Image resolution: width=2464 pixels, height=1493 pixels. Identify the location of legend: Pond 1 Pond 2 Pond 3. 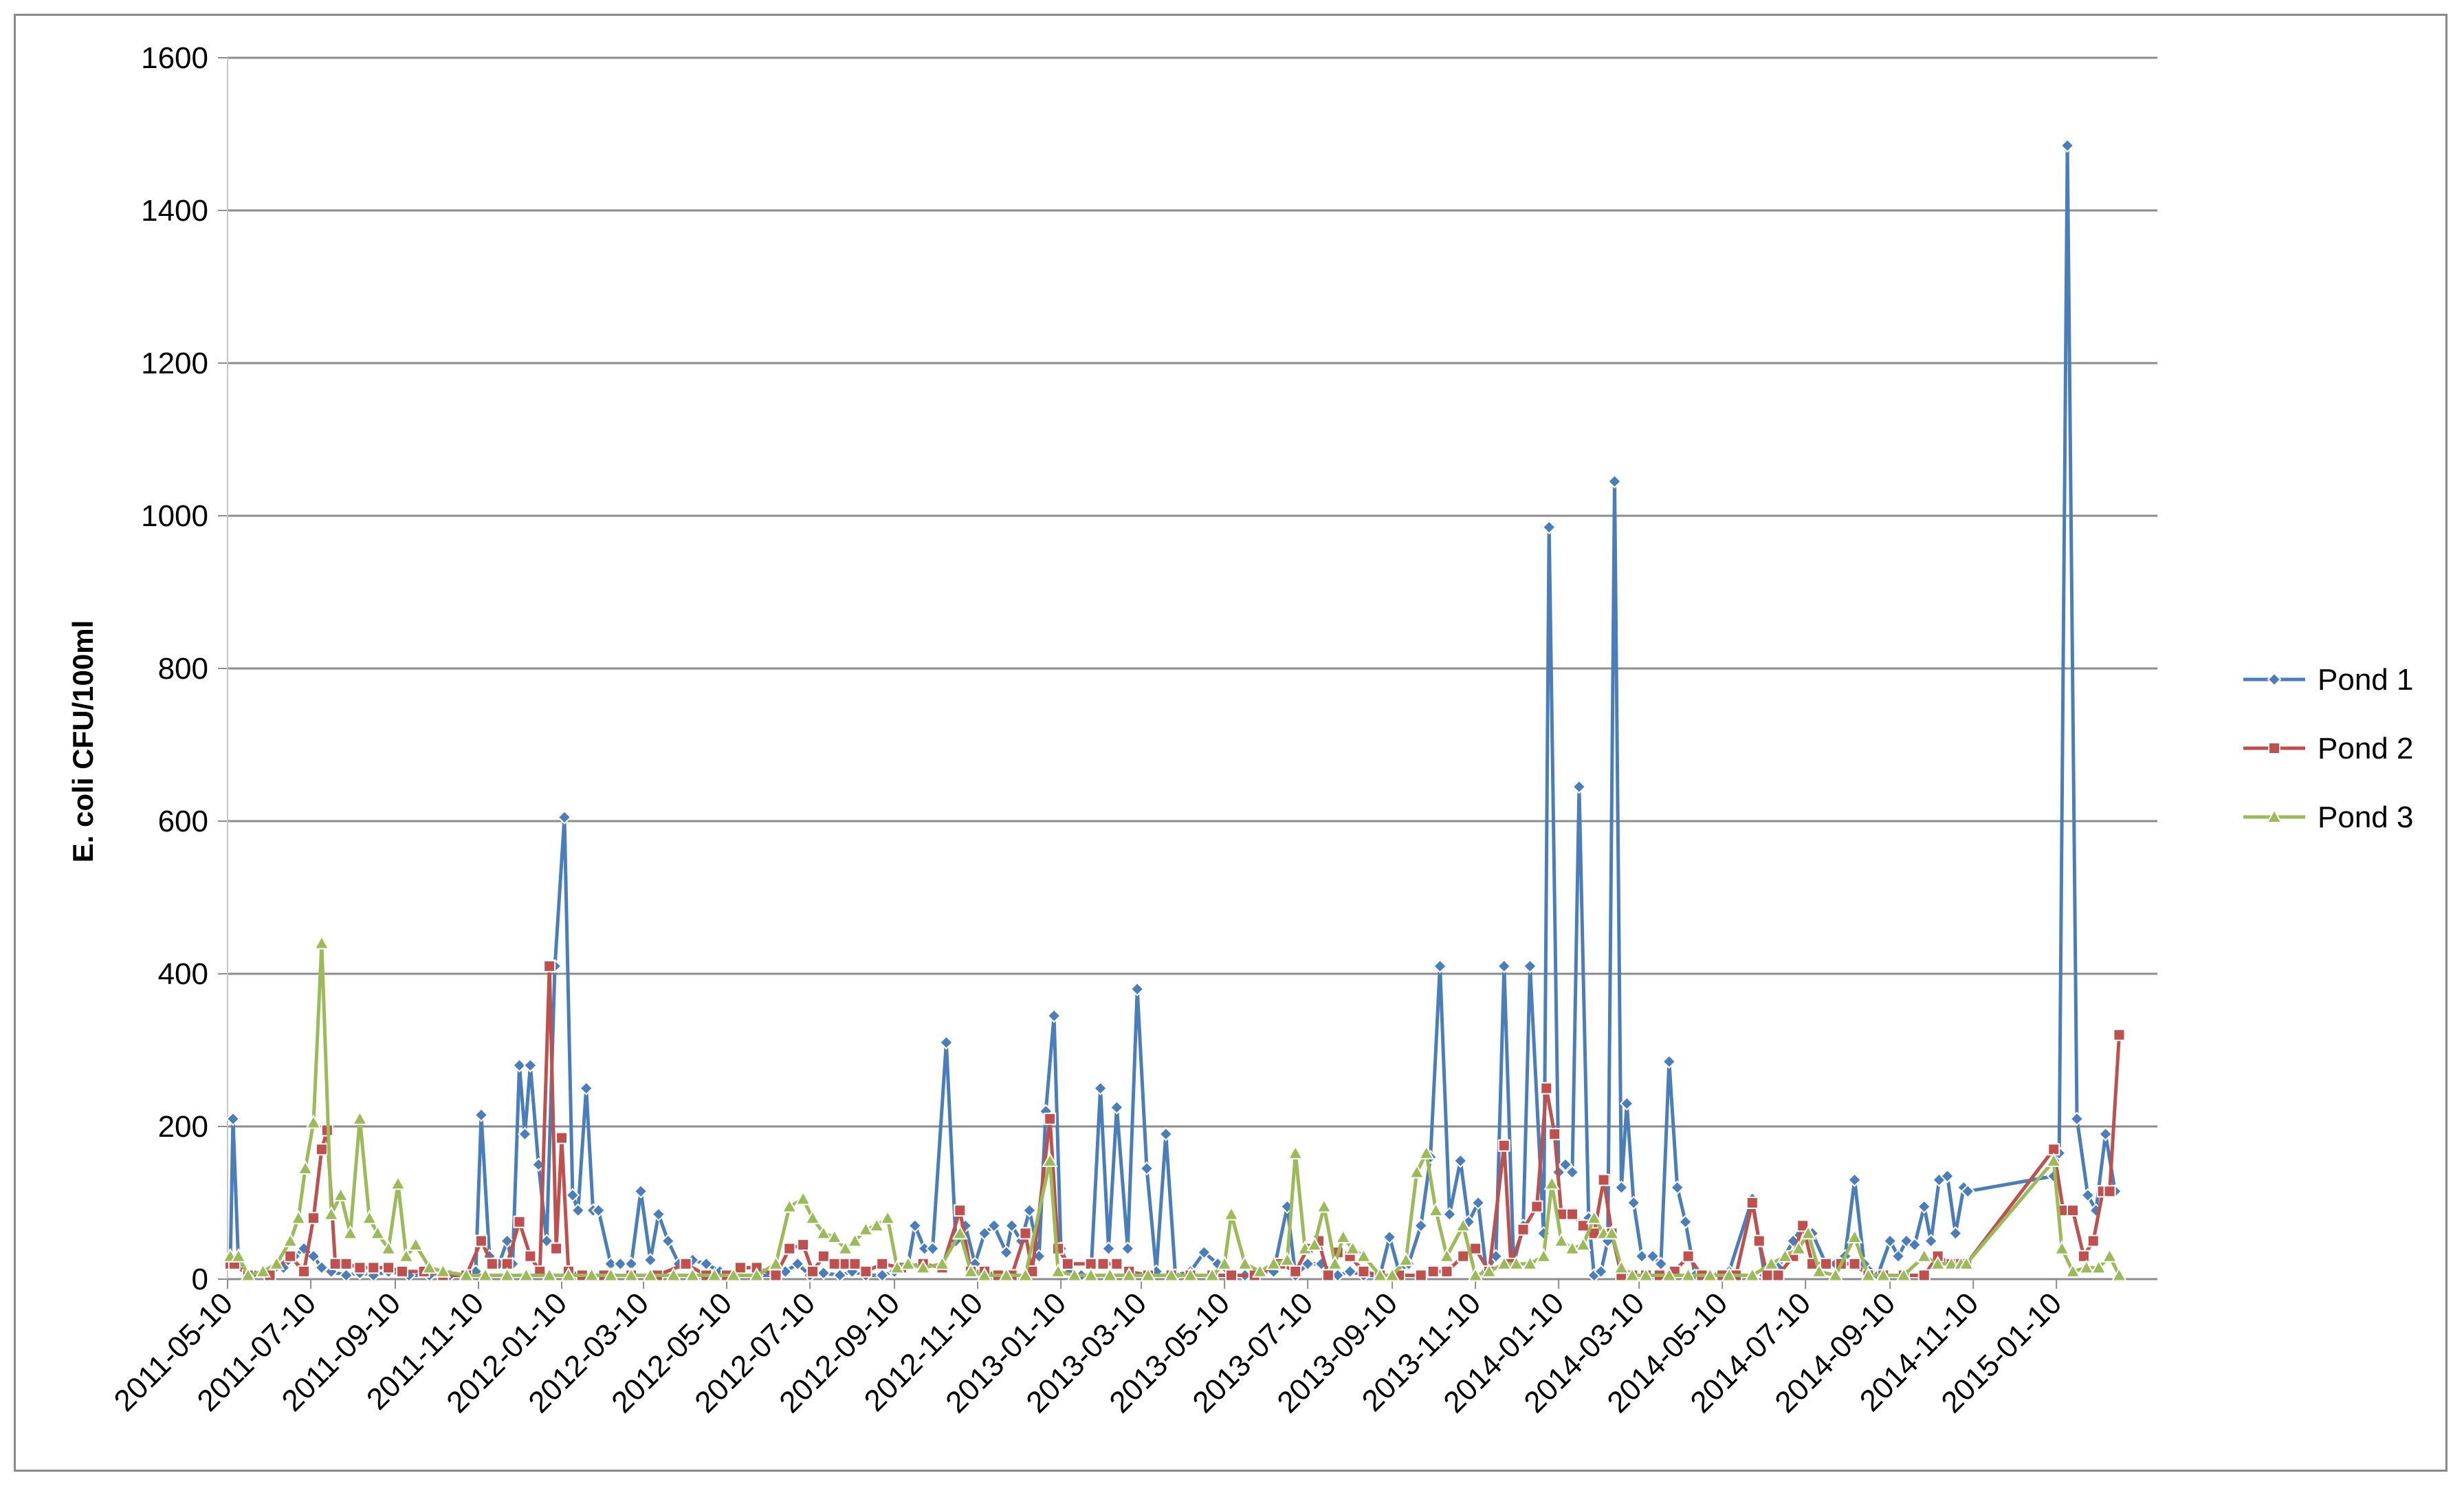
(2328, 748).